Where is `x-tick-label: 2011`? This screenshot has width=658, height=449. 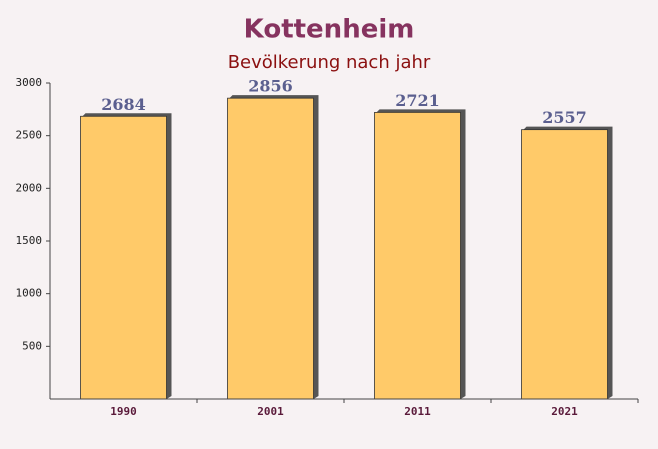
x-tick-label: 2011 is located at coordinates (417, 411).